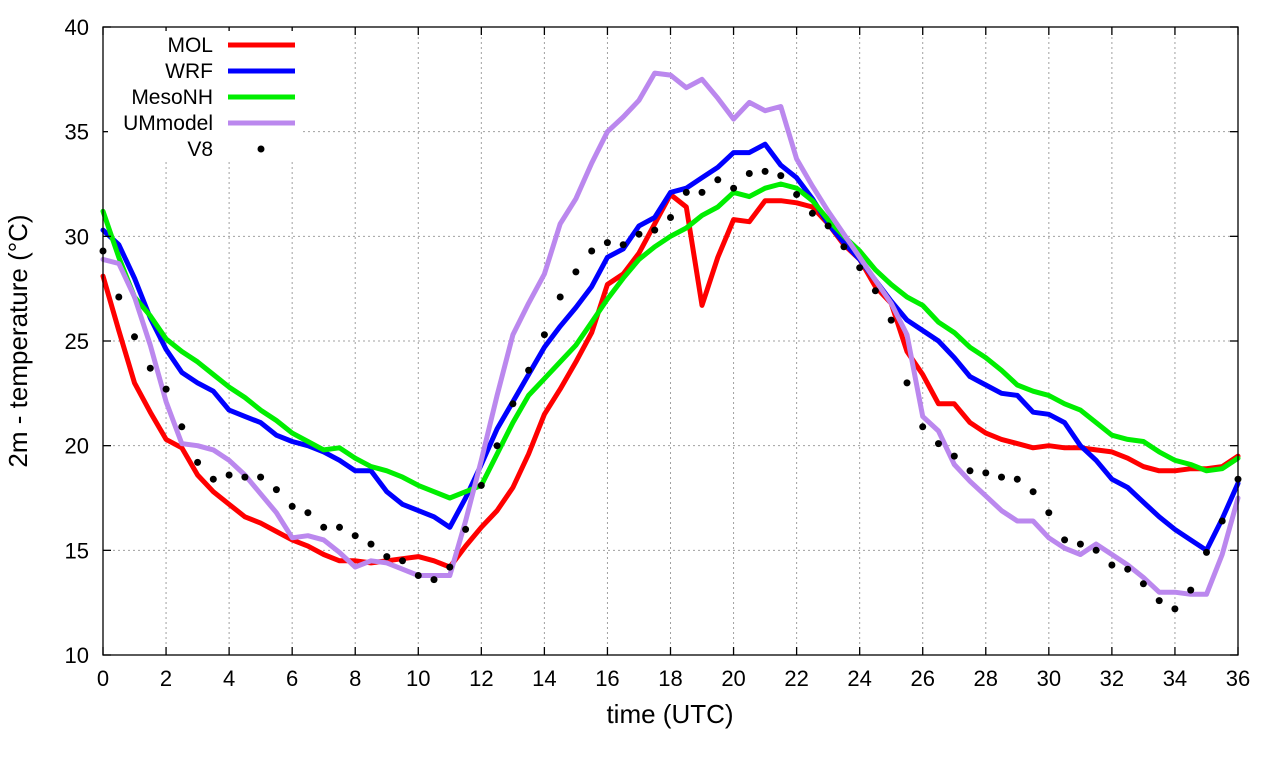 The image size is (1280, 760). What do you see at coordinates (77, 341) in the screenshot?
I see `y-tick-label: 25` at bounding box center [77, 341].